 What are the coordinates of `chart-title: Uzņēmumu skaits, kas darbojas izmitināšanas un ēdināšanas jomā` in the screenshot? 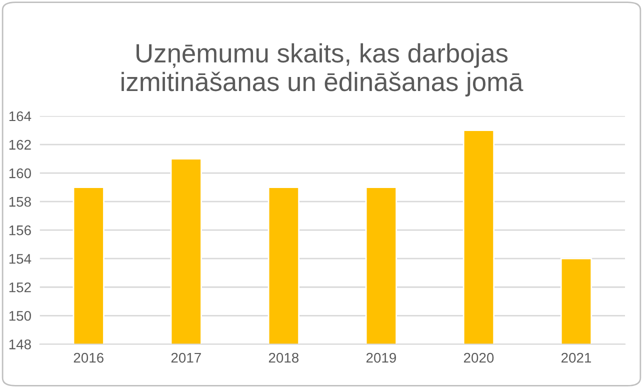 It's located at (323, 69).